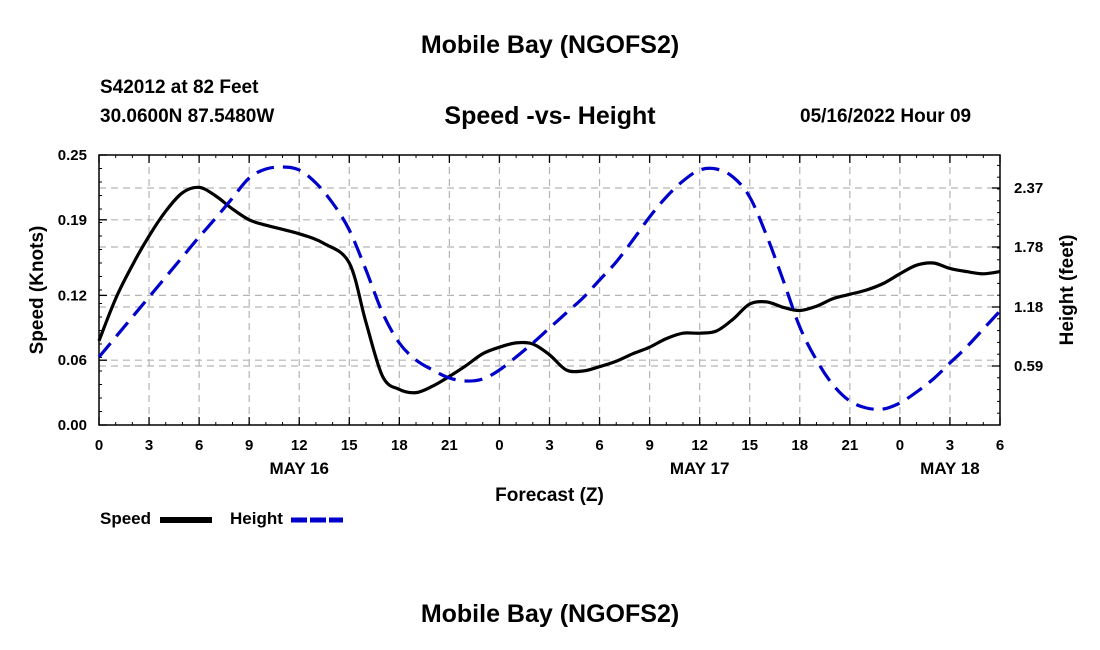  What do you see at coordinates (1028, 307) in the screenshot?
I see `y-right-tick-label: 1.18` at bounding box center [1028, 307].